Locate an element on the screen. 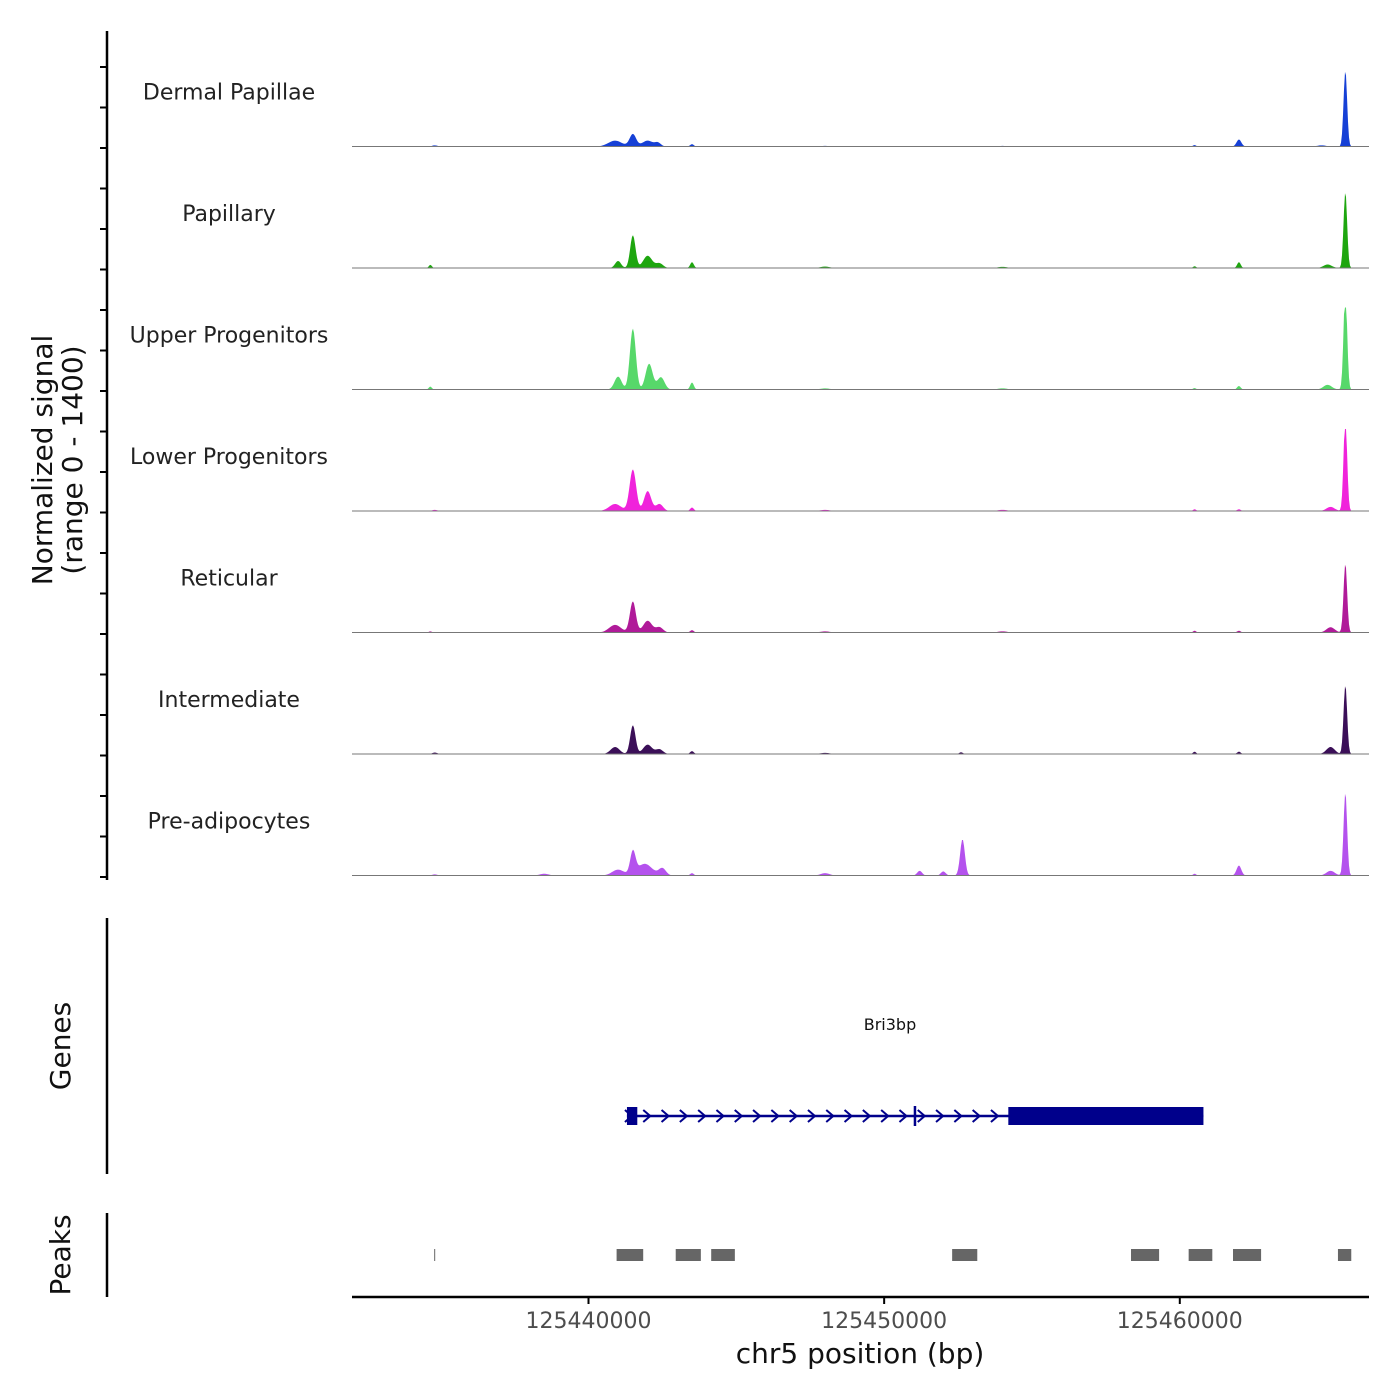  coverage-track-3: Lower Progenitors is located at coordinates (749, 470).